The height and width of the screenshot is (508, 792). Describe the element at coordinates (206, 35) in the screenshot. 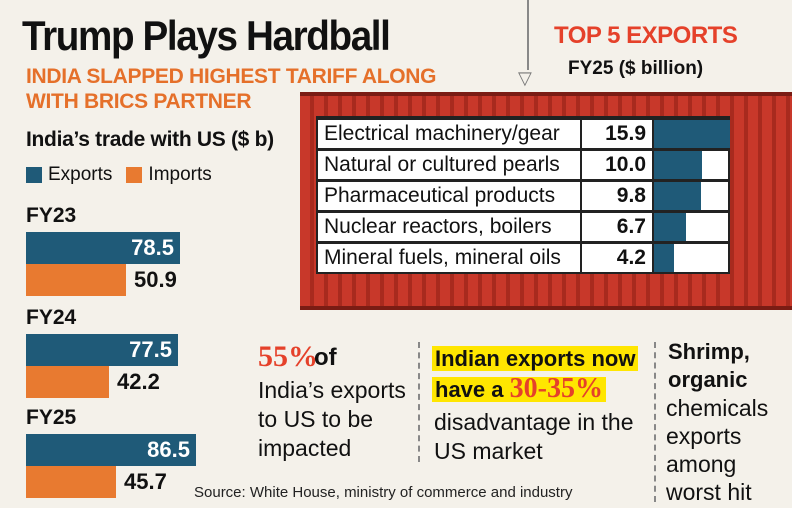

I see `page-title: Trump Plays Hardball` at that location.